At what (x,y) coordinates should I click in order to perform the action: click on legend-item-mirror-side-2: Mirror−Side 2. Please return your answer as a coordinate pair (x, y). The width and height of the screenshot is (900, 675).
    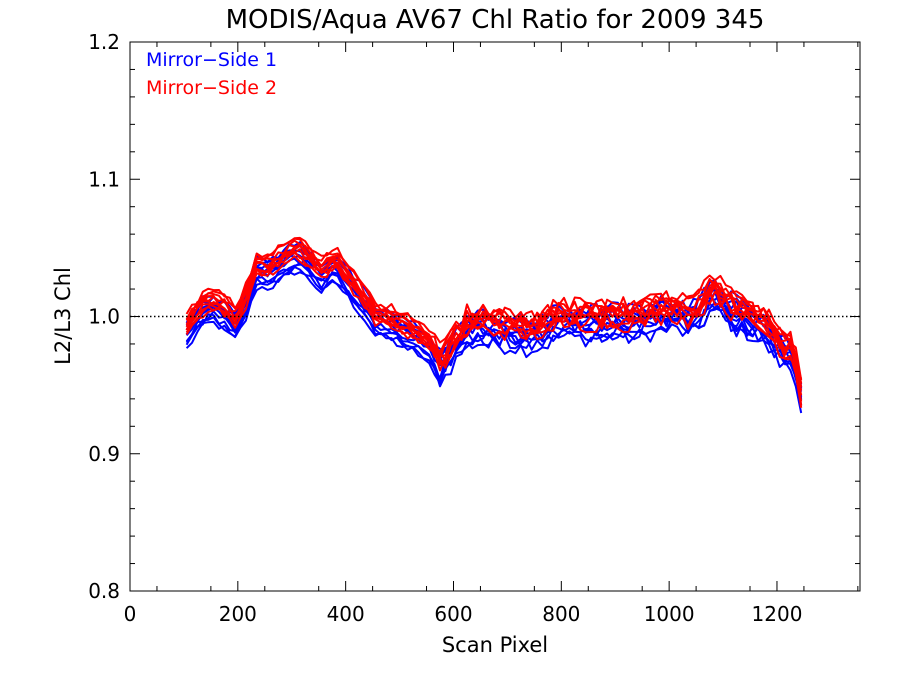
    Looking at the image, I should click on (211, 88).